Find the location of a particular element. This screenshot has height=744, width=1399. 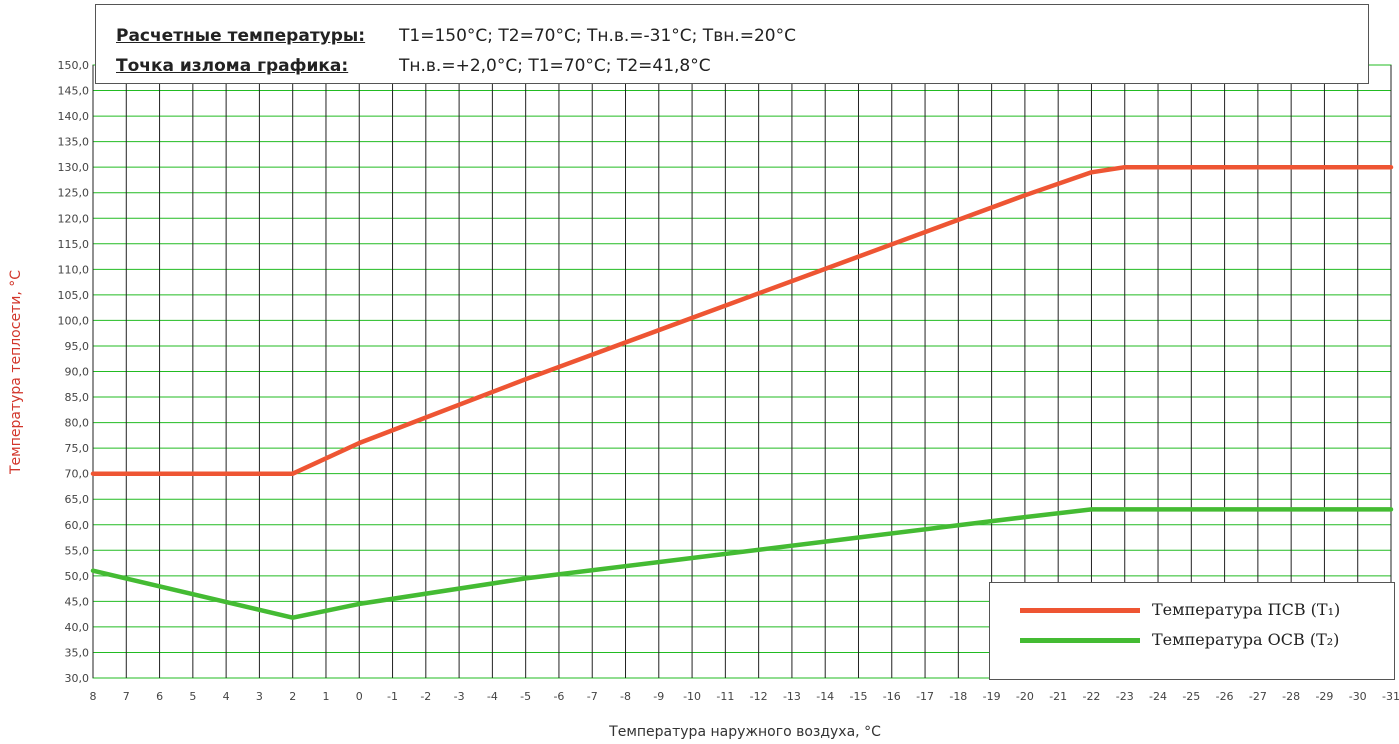

x-tick-label: -3 is located at coordinates (459, 696).